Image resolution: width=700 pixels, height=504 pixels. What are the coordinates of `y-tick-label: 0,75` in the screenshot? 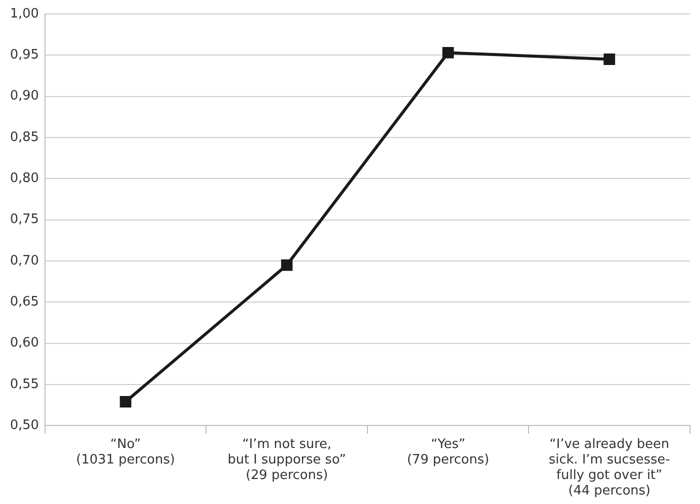 It's located at (24, 220).